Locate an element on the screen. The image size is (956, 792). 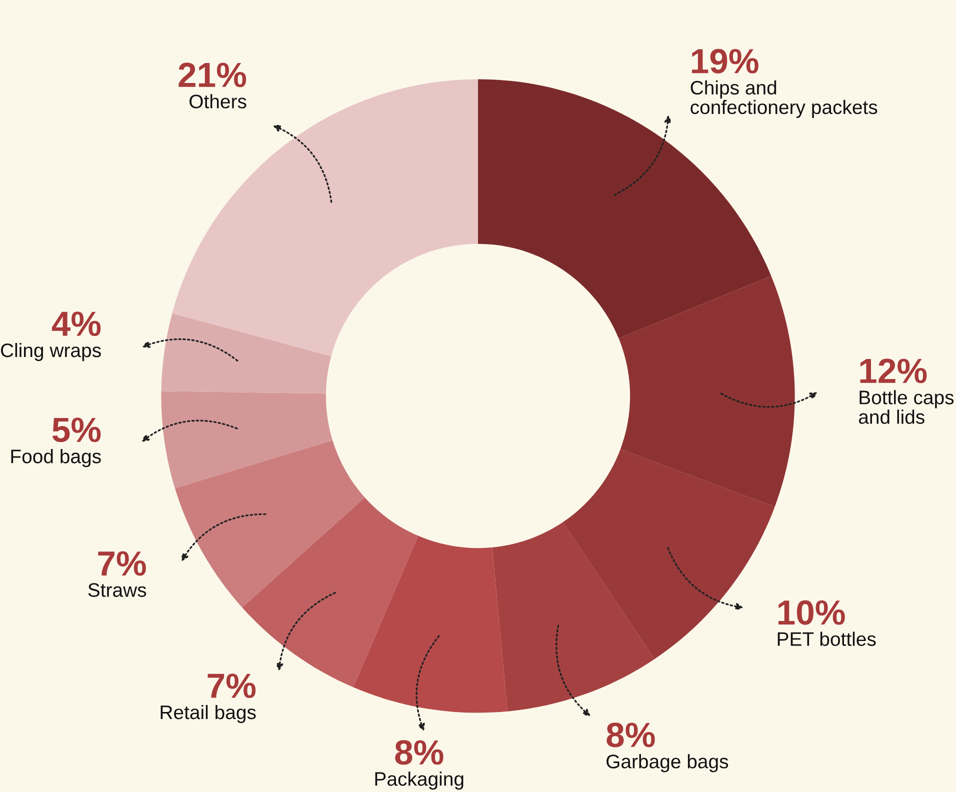
data-label: 4% is located at coordinates (76, 324).